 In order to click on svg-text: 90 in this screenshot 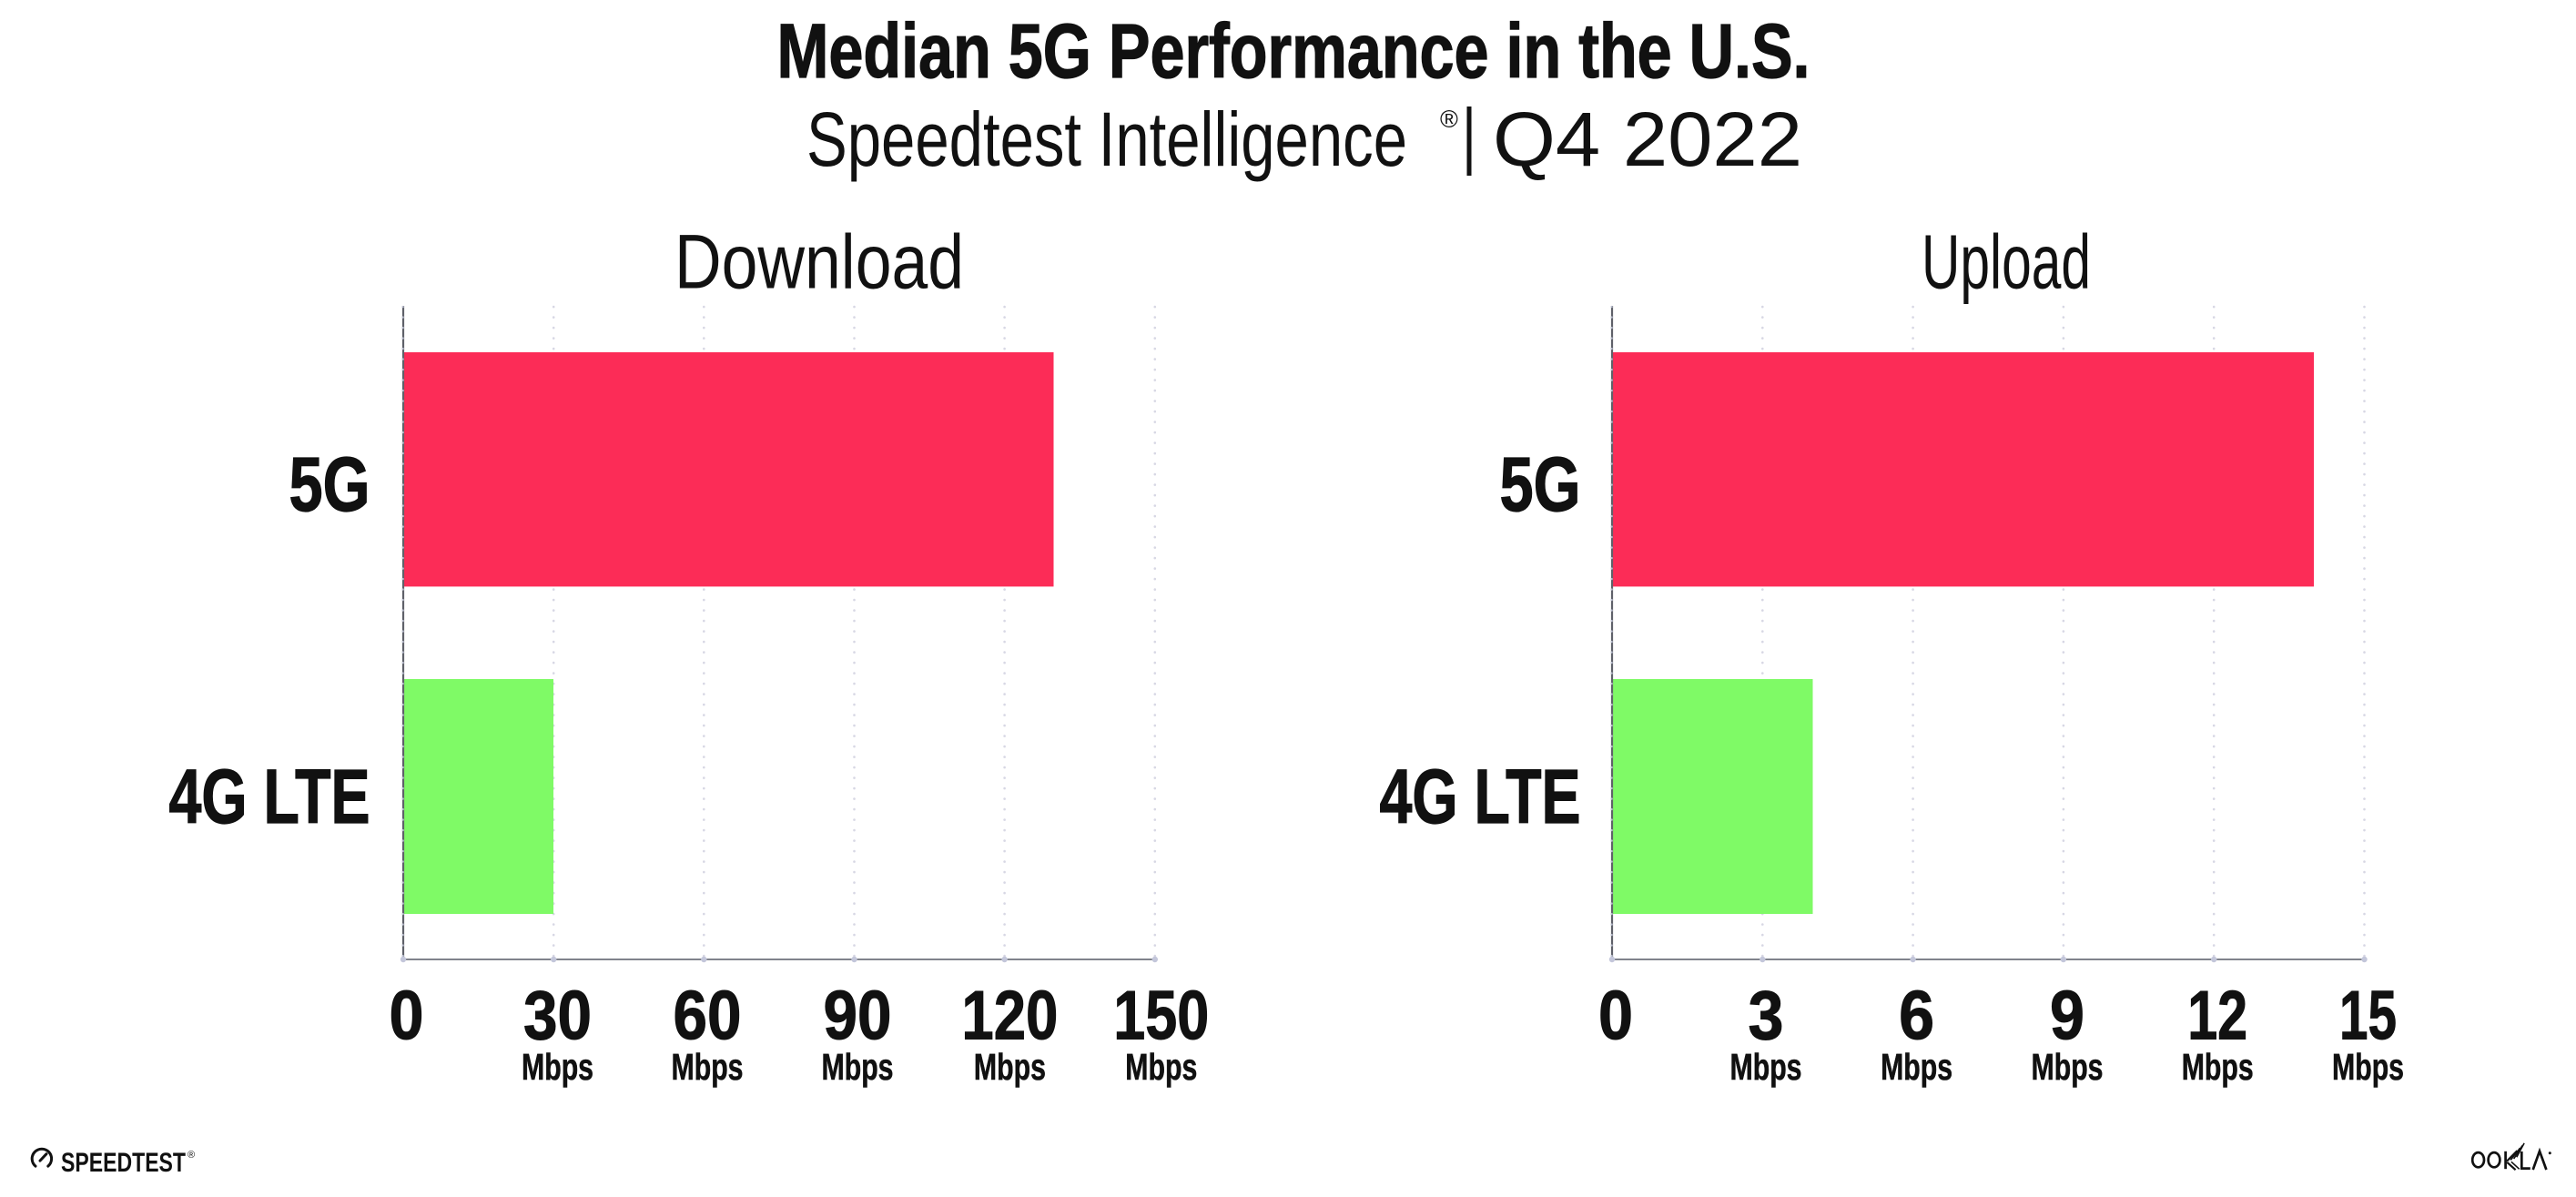, I will do `click(858, 1017)`.